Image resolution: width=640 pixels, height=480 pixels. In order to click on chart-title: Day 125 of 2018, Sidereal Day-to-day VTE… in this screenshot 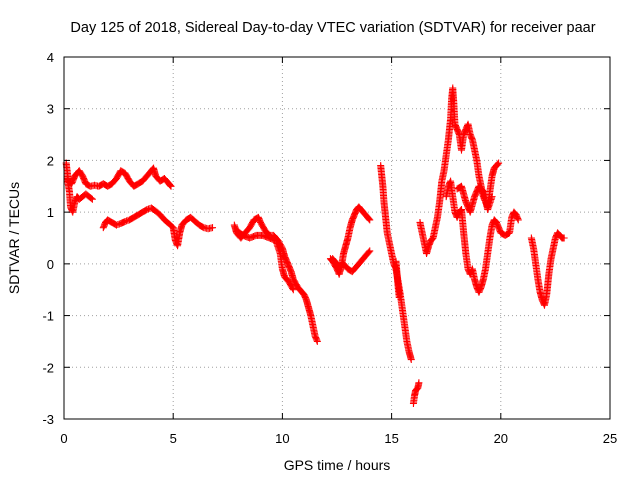, I will do `click(332, 28)`.